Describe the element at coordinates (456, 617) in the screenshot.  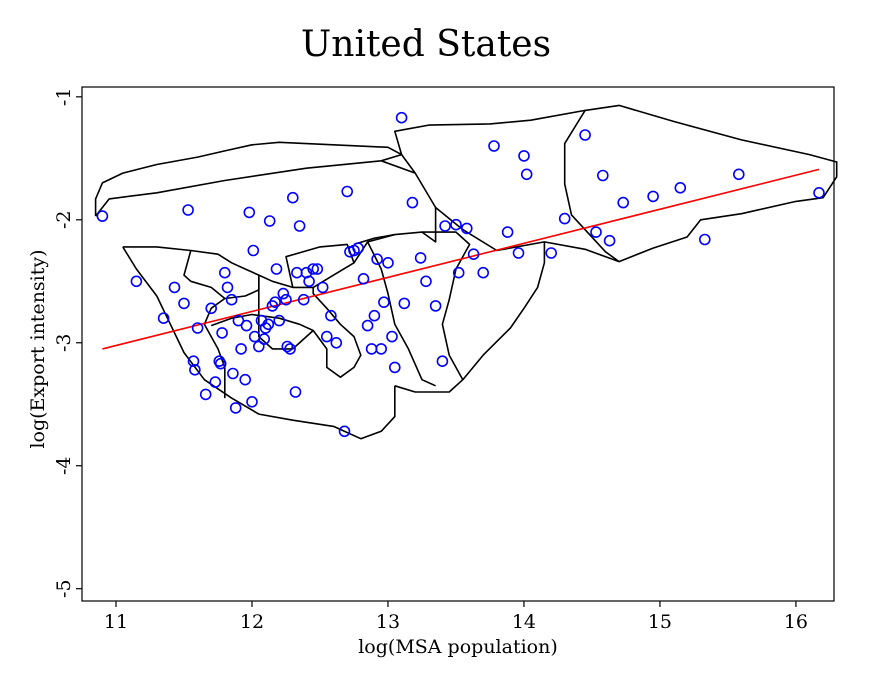
I see `x-axis: 11 12 13 14 15 16` at that location.